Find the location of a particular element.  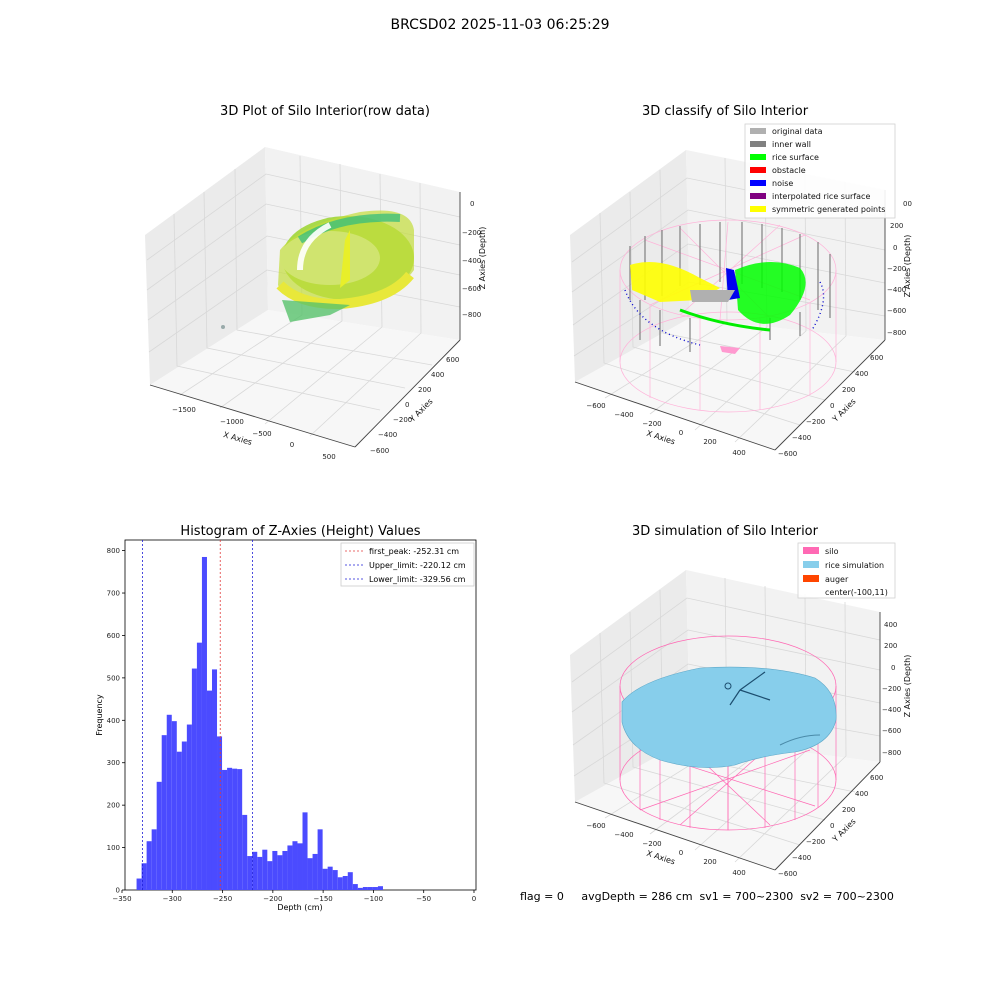

plot4-rice-simulation is located at coordinates (729, 717).